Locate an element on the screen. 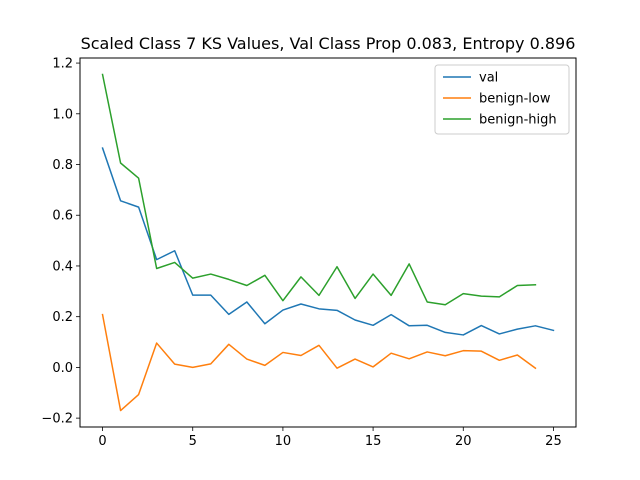 This screenshot has width=640, height=480. legend-box is located at coordinates (502, 99).